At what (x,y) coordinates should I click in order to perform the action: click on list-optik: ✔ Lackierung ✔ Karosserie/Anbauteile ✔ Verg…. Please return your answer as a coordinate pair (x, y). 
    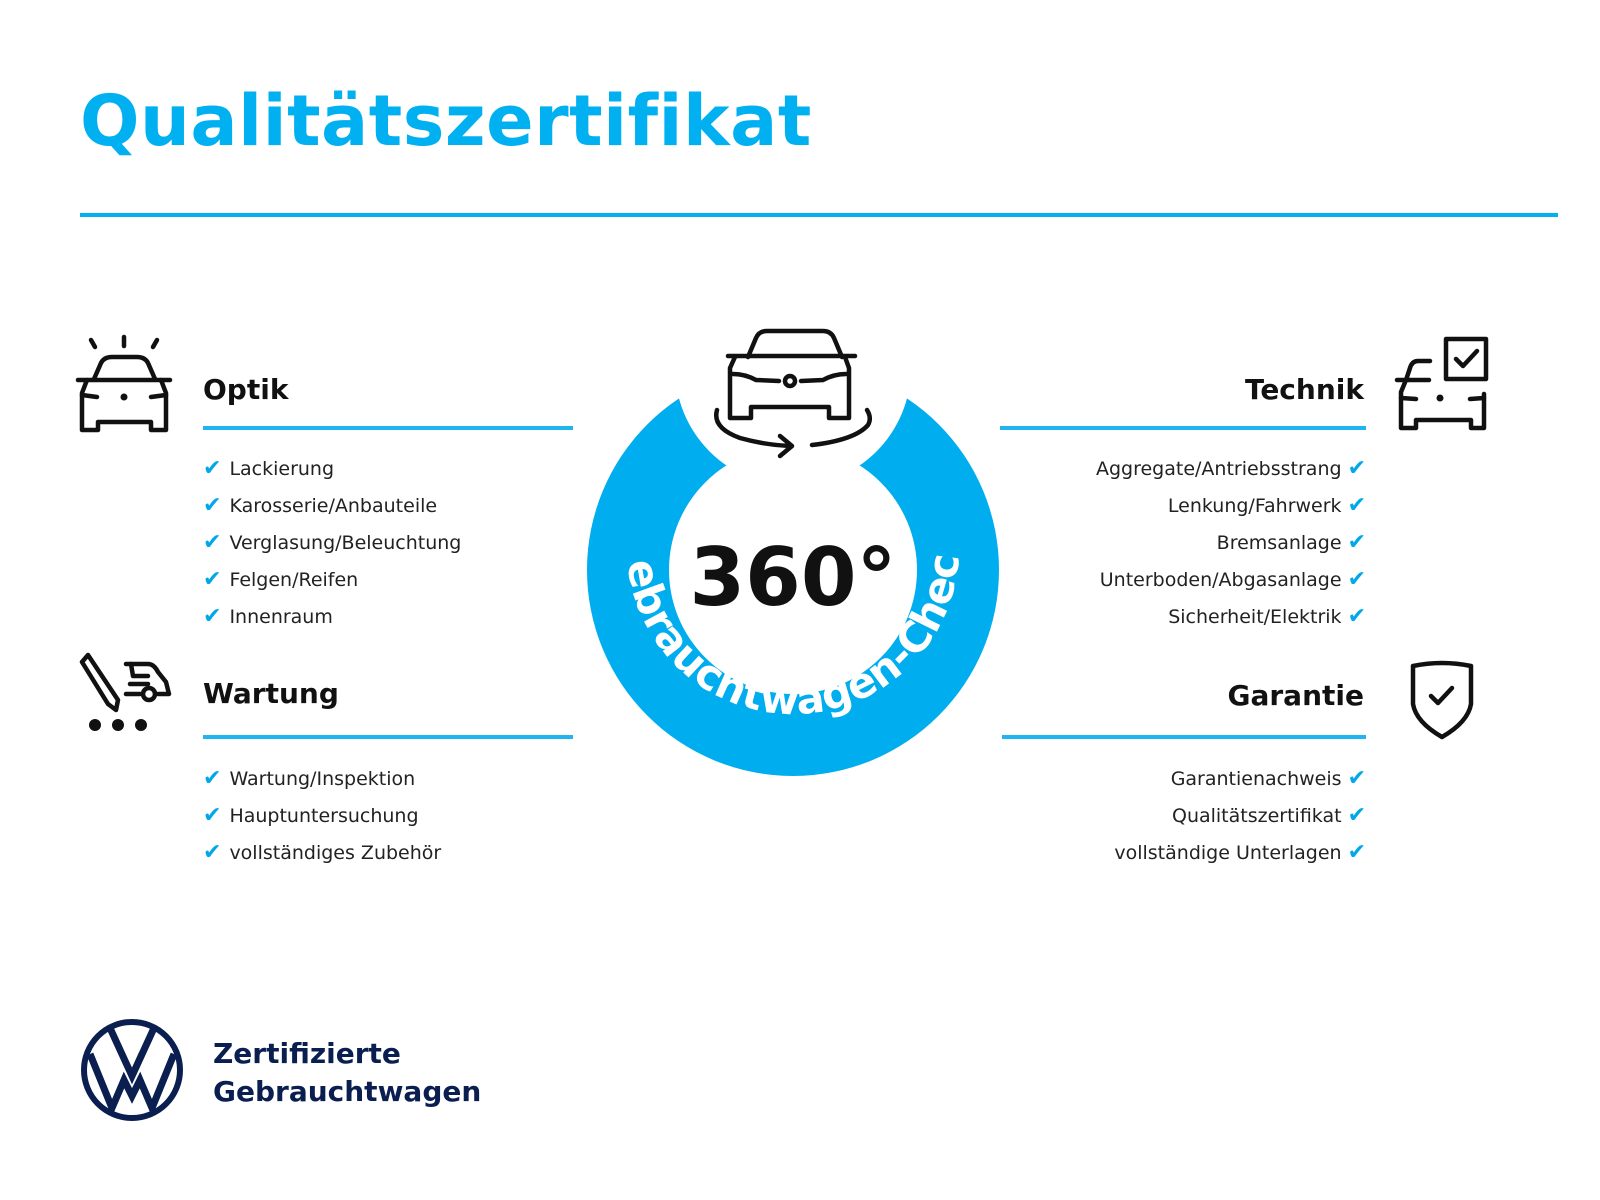
    Looking at the image, I should click on (332, 542).